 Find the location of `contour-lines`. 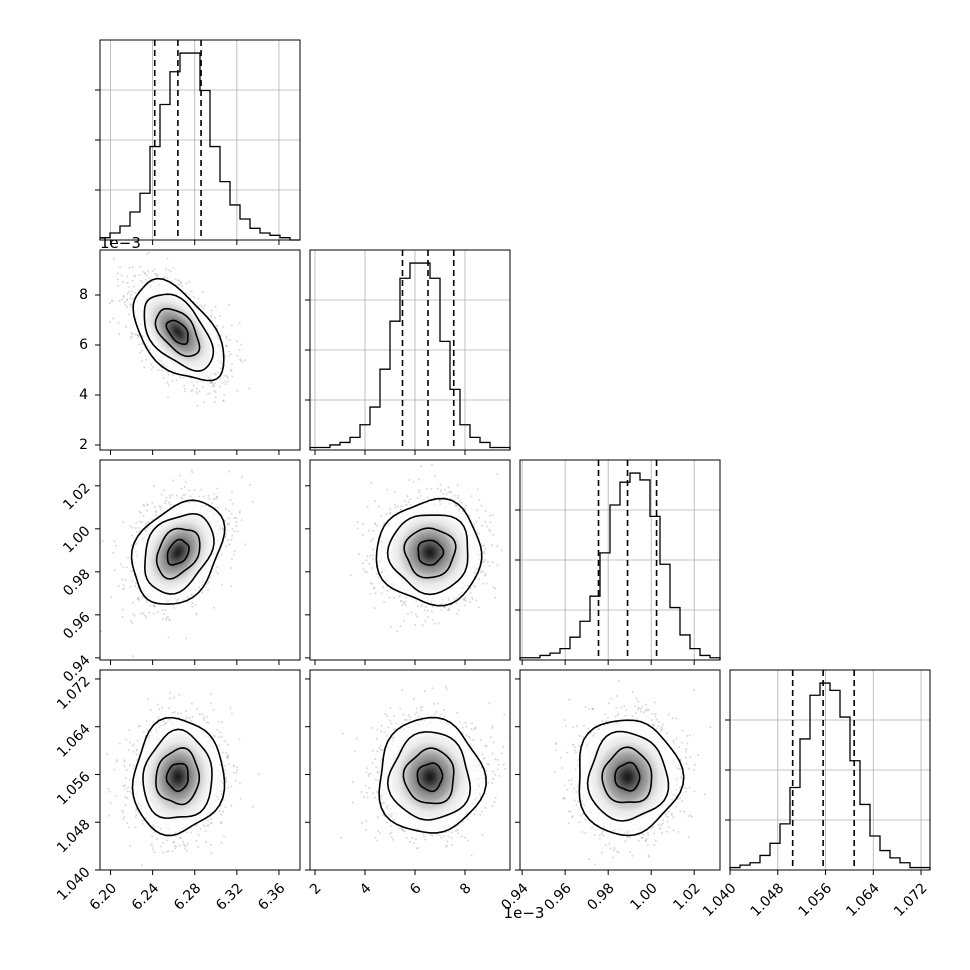

contour-lines is located at coordinates (429, 552).